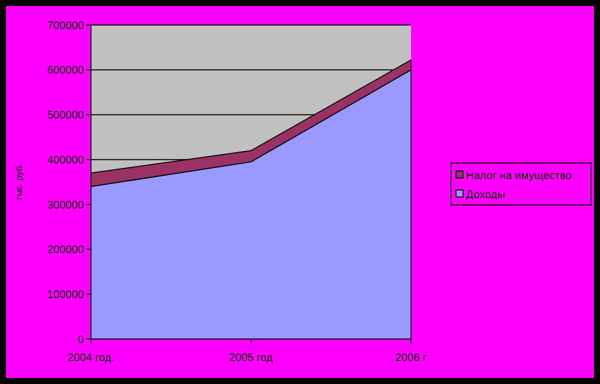  I want to click on legend-label: Налог на имущество, so click(519, 176).